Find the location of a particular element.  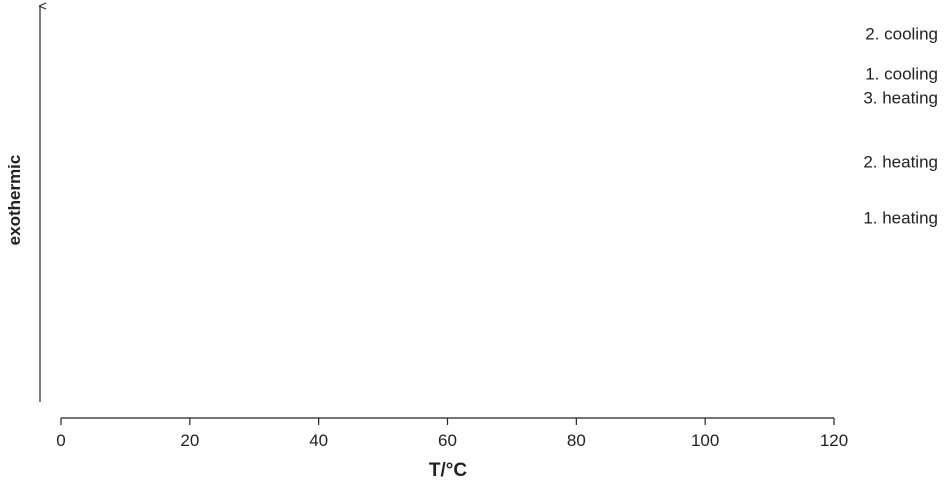

y-axis-label: exothermic is located at coordinates (14, 200).